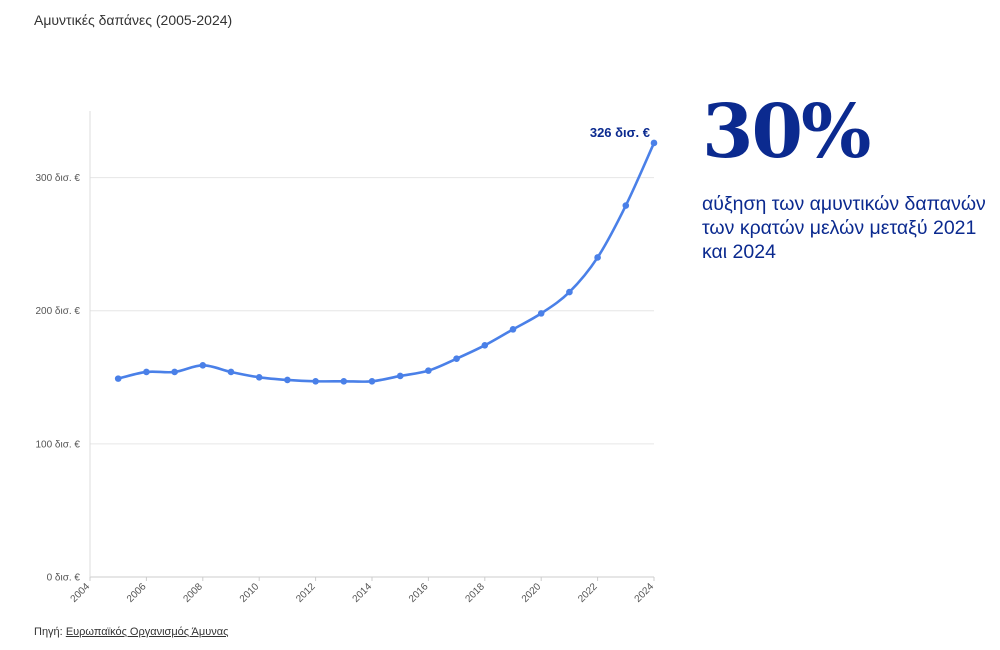  I want to click on x-tick-label: 2004, so click(81, 593).